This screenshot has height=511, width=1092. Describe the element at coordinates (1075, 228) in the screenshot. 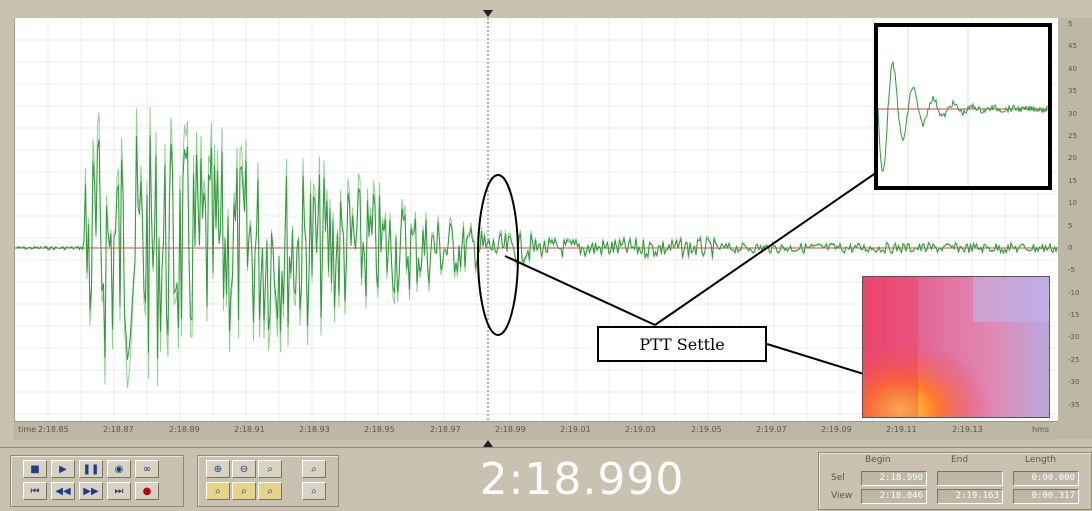

I see `amplitude-ruler: 5 45 40 35 30 25 20 15 10 5 0 -5 -10 -15 -20 -25 -30 -35` at that location.